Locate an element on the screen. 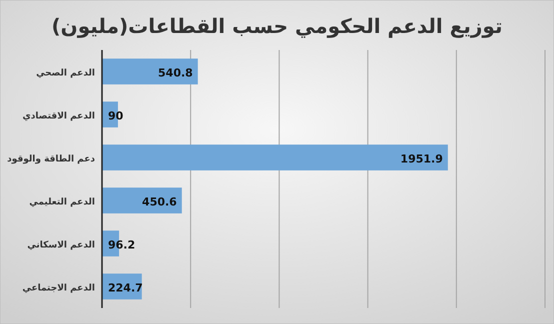  data-label: 540.8 is located at coordinates (175, 73).